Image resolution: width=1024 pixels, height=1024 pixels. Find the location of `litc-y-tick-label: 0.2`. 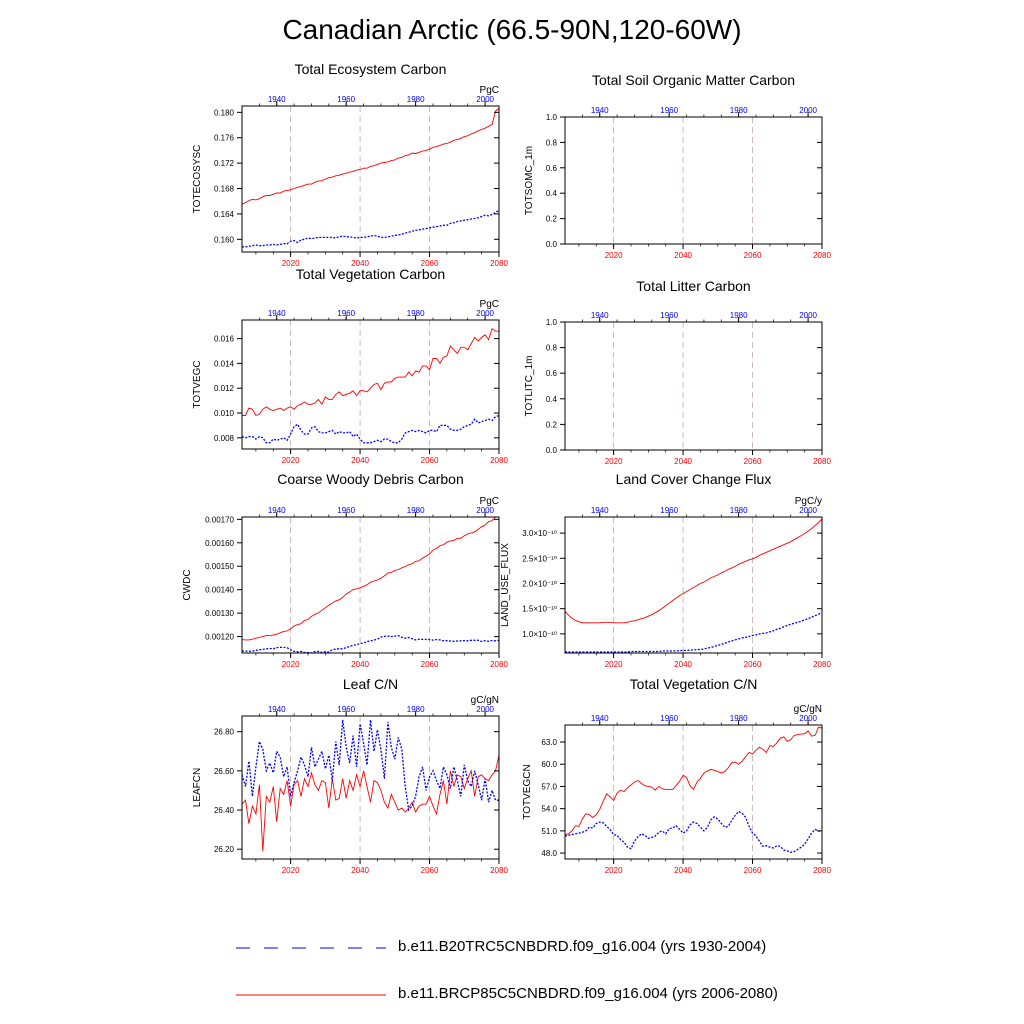

litc-y-tick-label: 0.2 is located at coordinates (552, 424).